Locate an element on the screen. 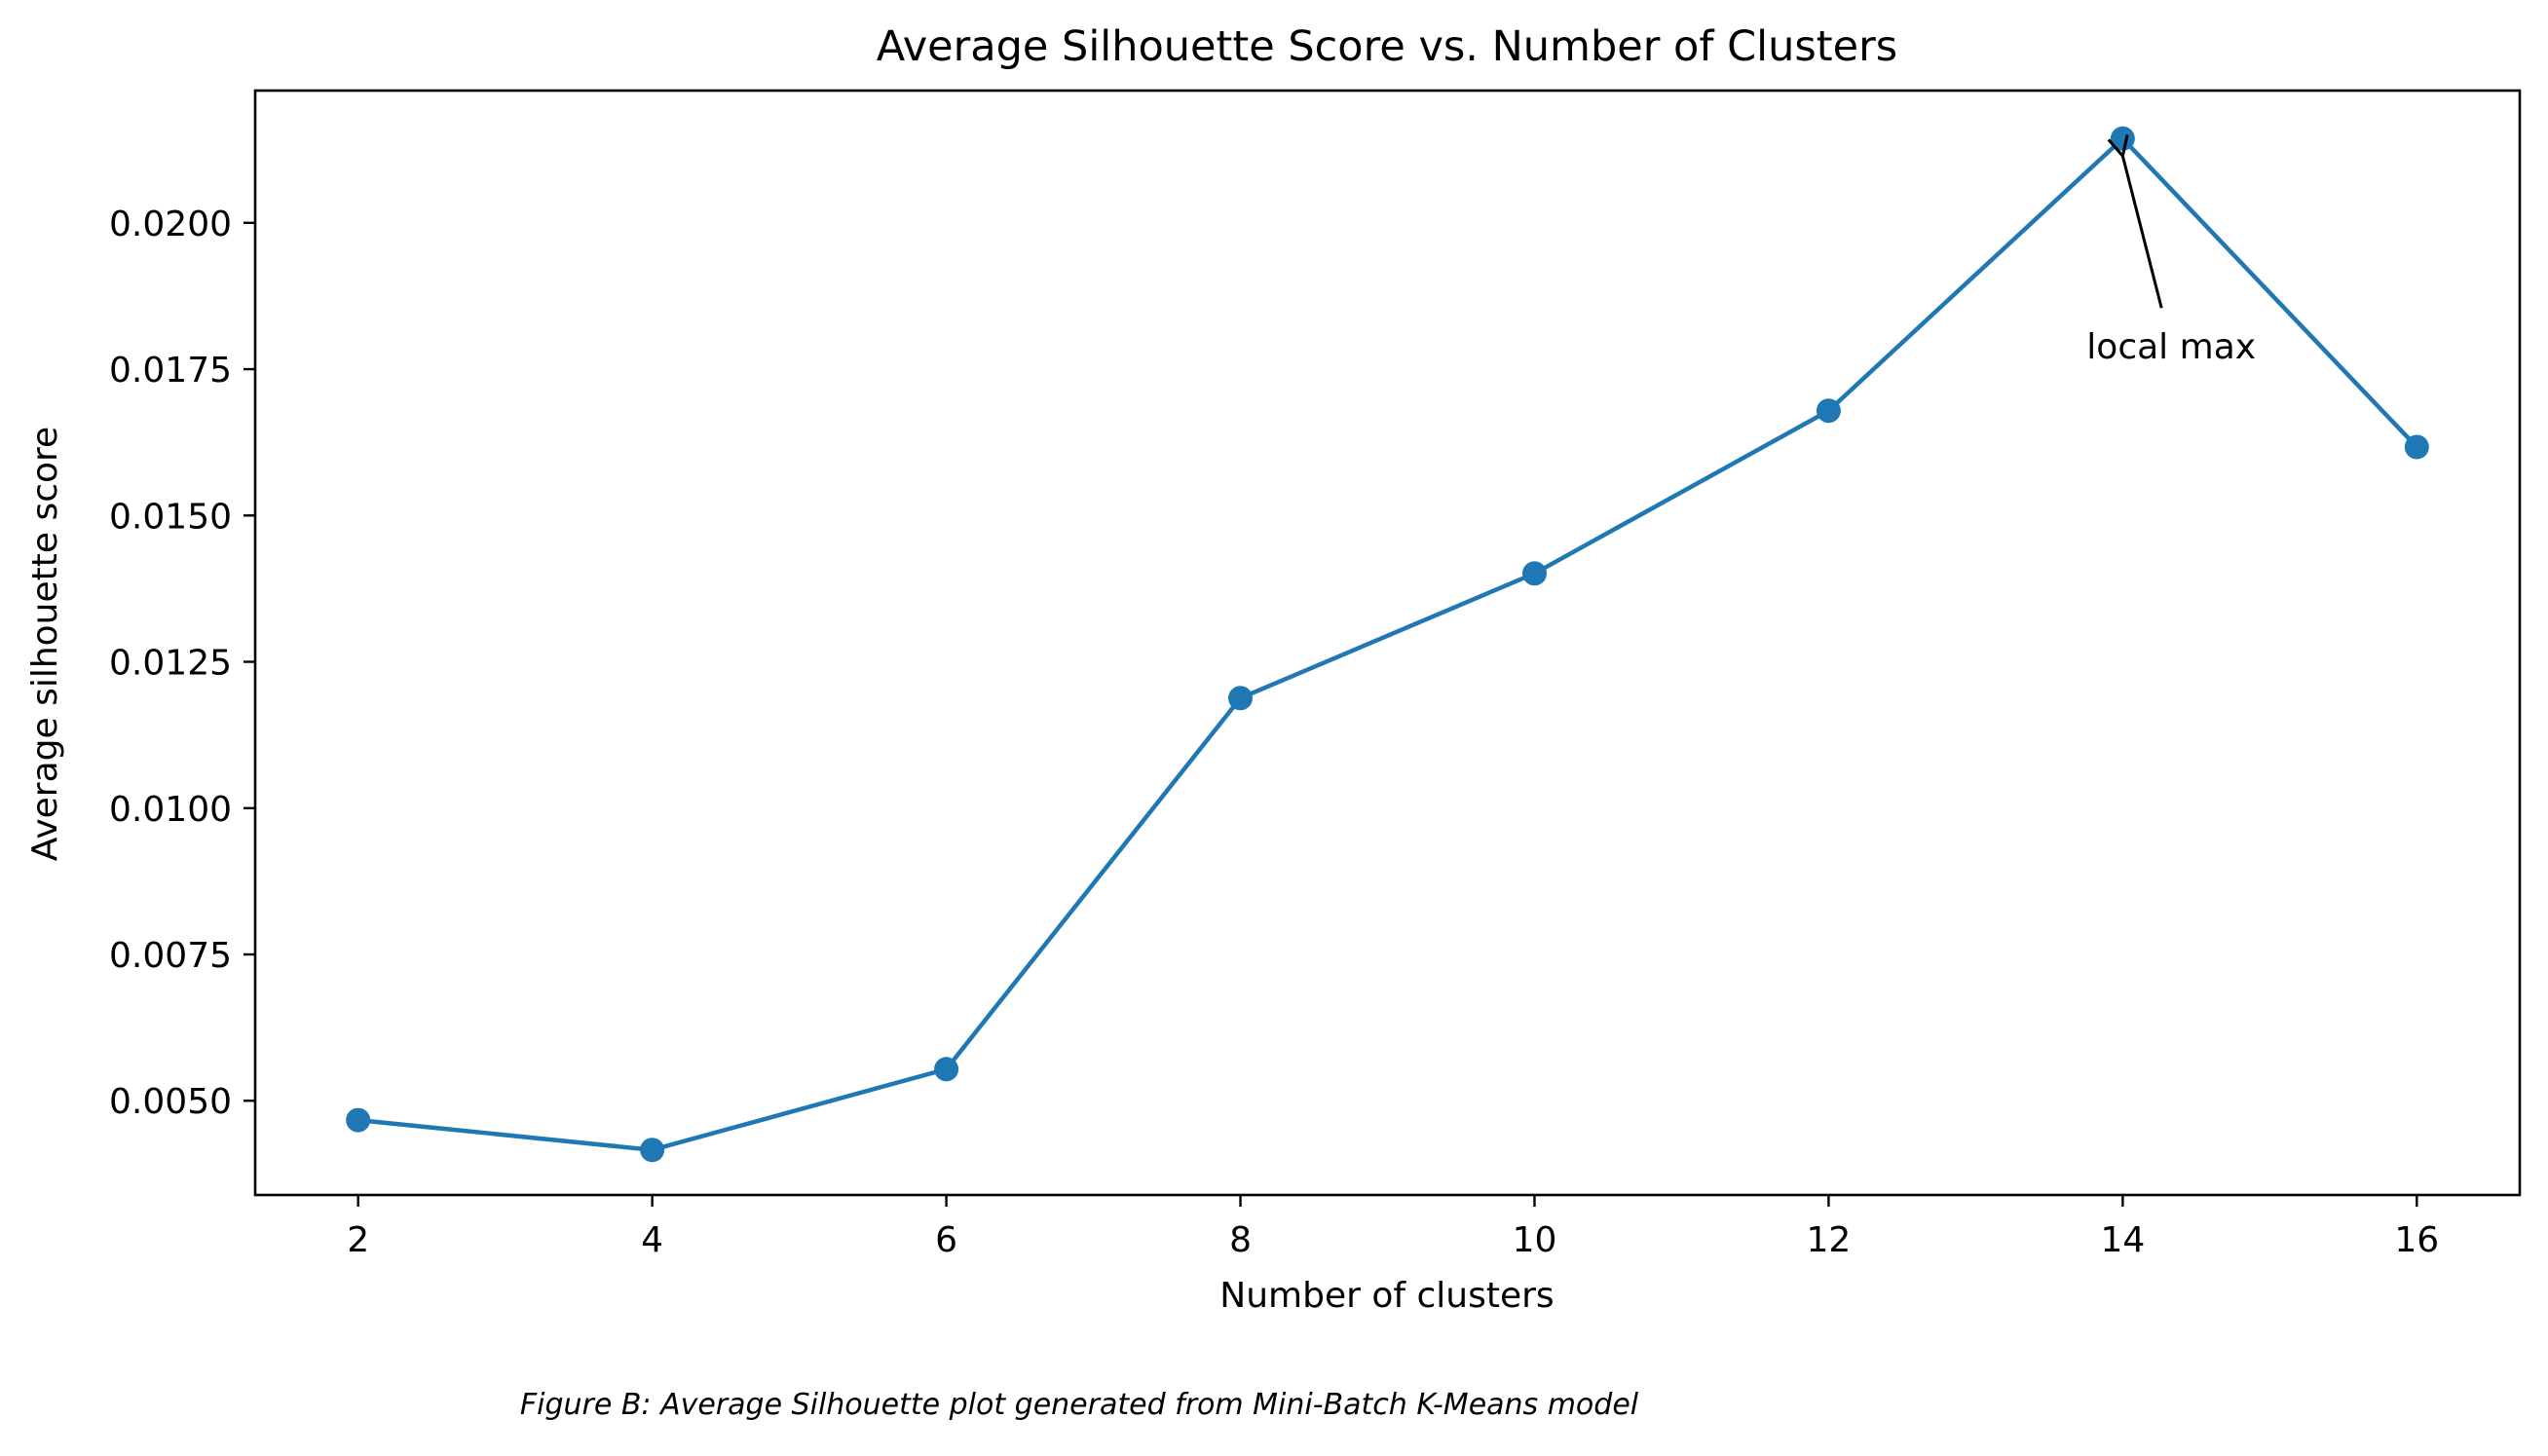 Image resolution: width=2548 pixels, height=1456 pixels. x-axis-label: Number of clusters is located at coordinates (1386, 1296).